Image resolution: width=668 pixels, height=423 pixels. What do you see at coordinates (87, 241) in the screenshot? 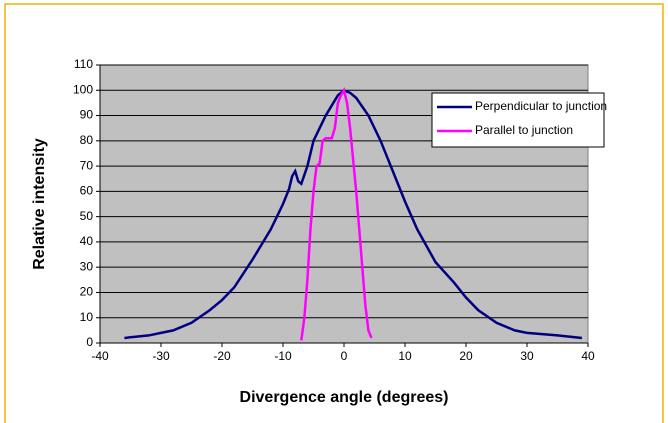
I see `y-tick-label: 40` at bounding box center [87, 241].